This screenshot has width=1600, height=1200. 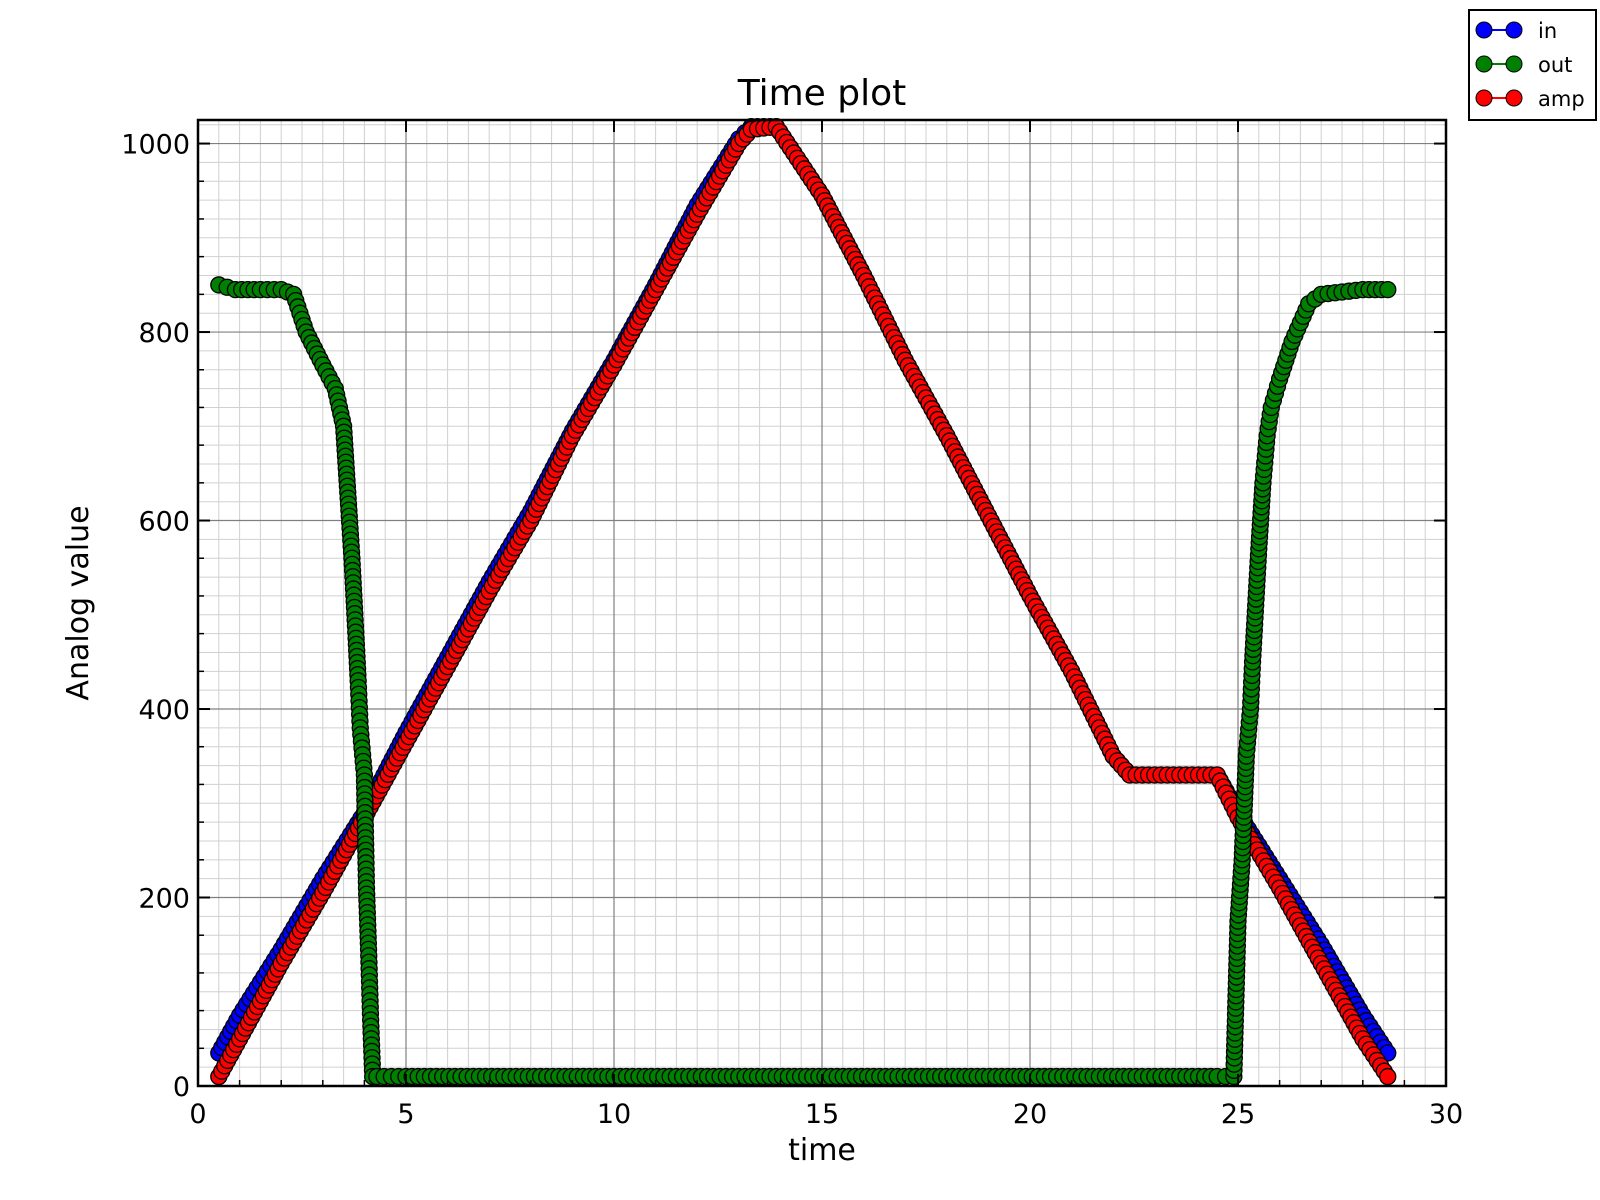 I want to click on x-tick-label: 30, so click(x=1446, y=1114).